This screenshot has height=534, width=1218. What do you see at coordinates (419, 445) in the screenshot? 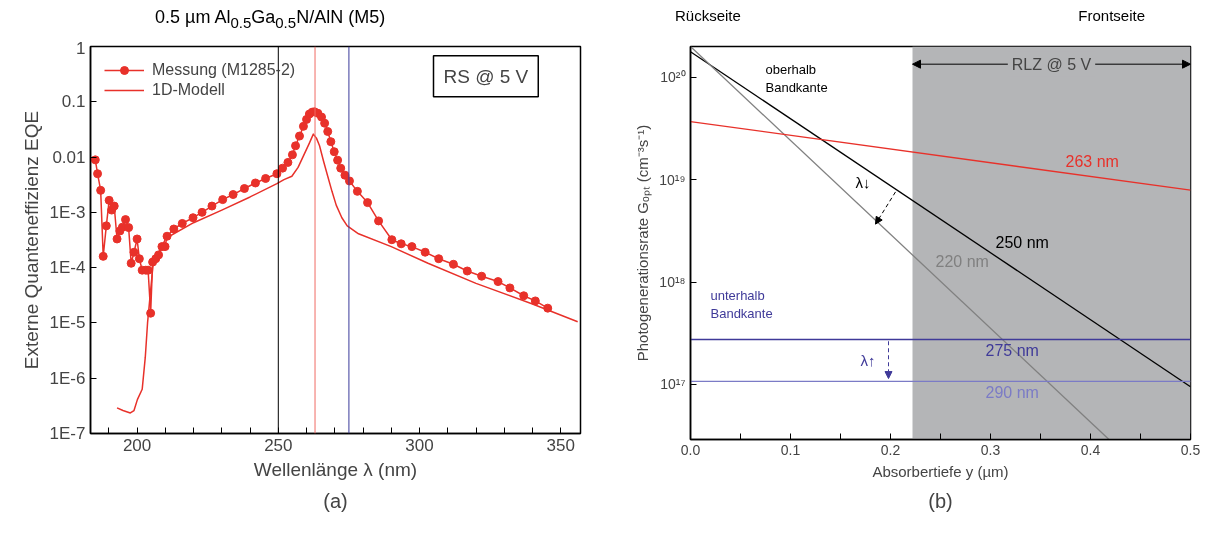
I see `x-tick-label: 300` at bounding box center [419, 445].